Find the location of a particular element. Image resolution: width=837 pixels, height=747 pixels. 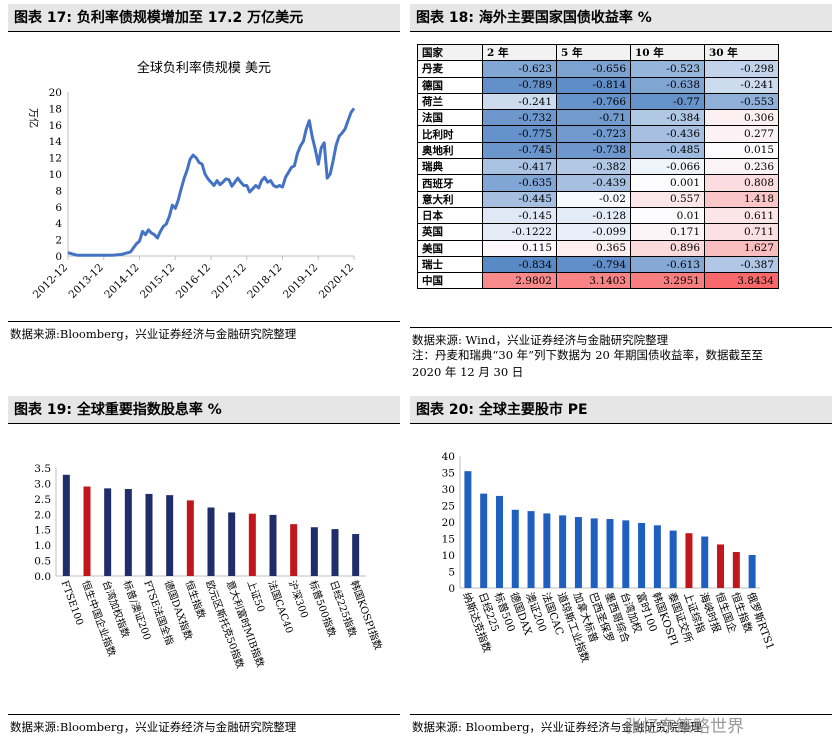

chart17-inner-title: 全球负利率债规模 美元 is located at coordinates (204, 68).